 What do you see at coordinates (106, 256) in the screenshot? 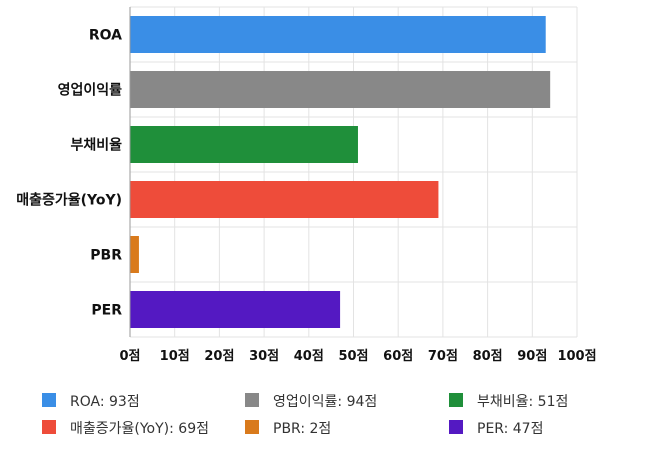
I see `category-label-4: PBR` at bounding box center [106, 256].